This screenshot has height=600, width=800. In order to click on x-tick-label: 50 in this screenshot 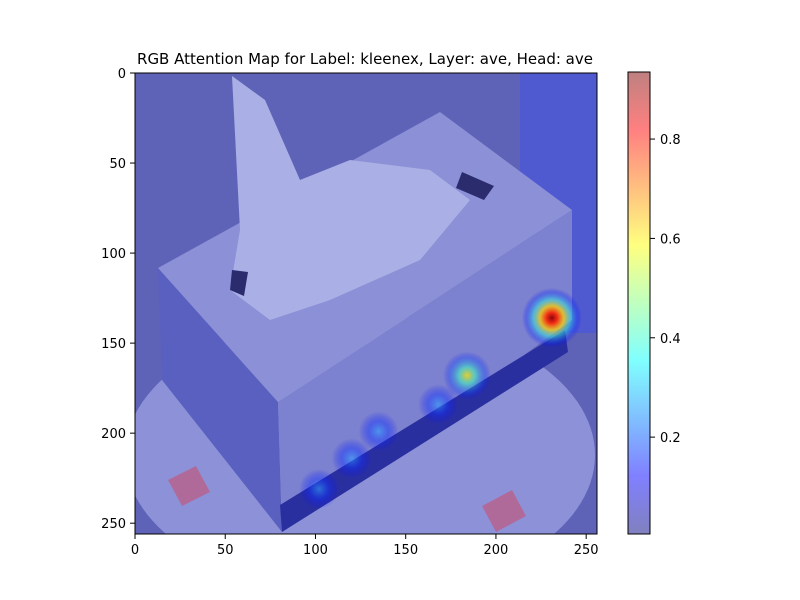, I will do `click(225, 550)`.